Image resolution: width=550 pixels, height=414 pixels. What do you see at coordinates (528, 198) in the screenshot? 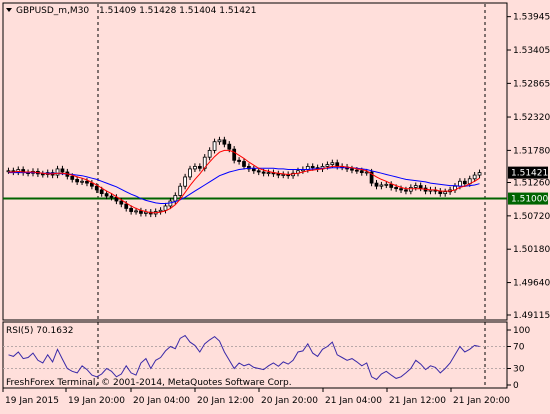
I see `level-price-tag` at bounding box center [528, 198].